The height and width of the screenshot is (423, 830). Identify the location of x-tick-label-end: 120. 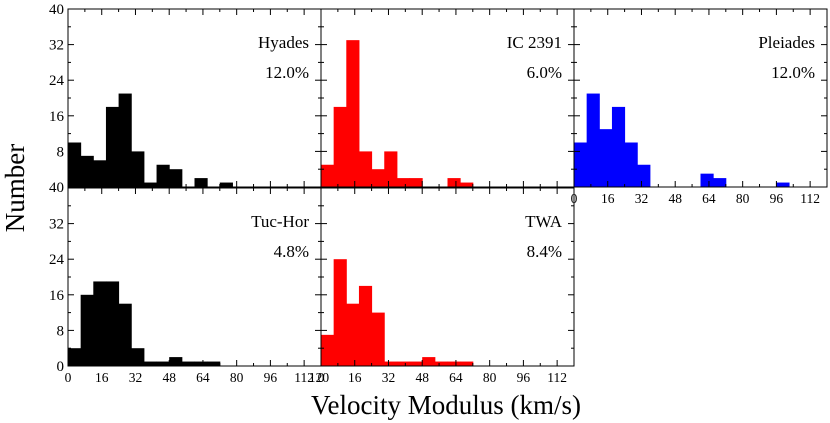
(319, 377).